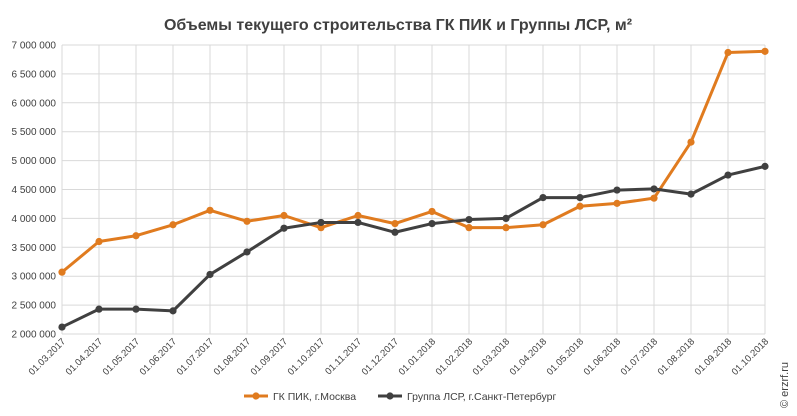 This screenshot has height=416, width=797. Describe the element at coordinates (121, 356) in the screenshot. I see `x-tick-label: 01.05.2017` at that location.